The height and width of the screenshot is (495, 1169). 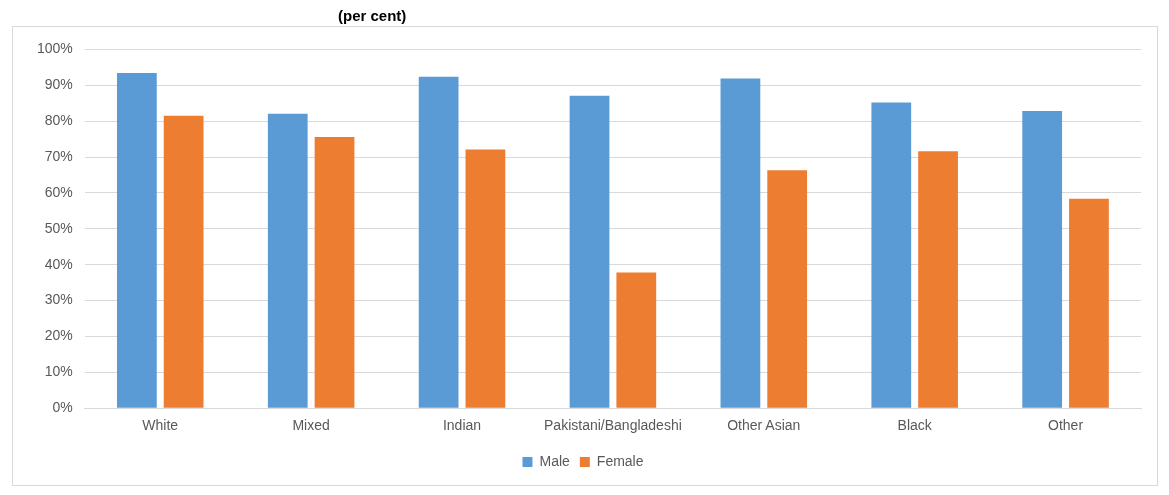 What do you see at coordinates (58, 371) in the screenshot?
I see `y-tick-label: 10%` at bounding box center [58, 371].